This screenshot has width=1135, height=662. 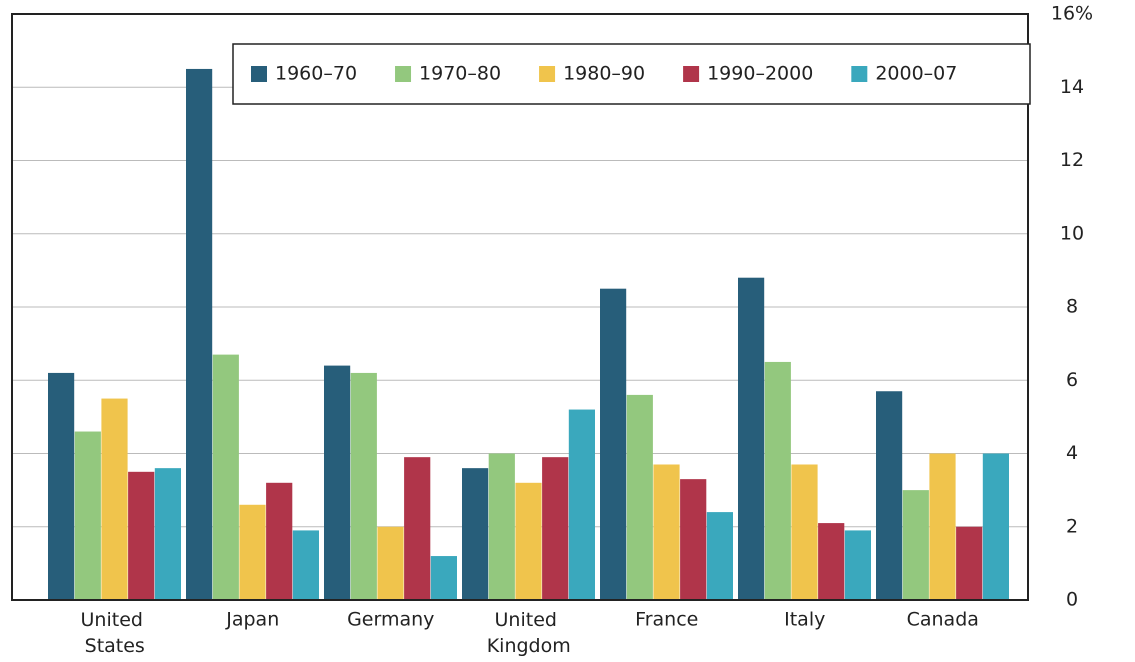 I want to click on x-tick-label: United States, so click(x=115, y=633).